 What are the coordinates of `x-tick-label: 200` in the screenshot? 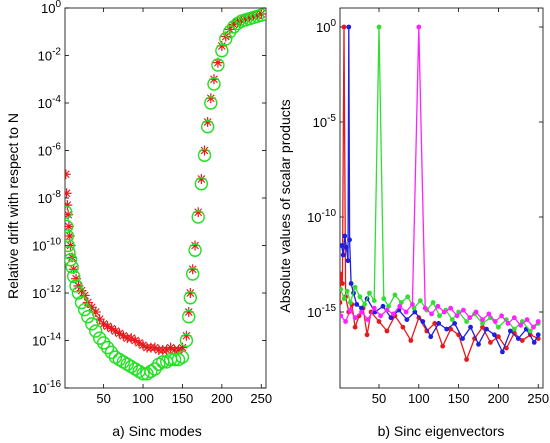 It's located at (222, 398).